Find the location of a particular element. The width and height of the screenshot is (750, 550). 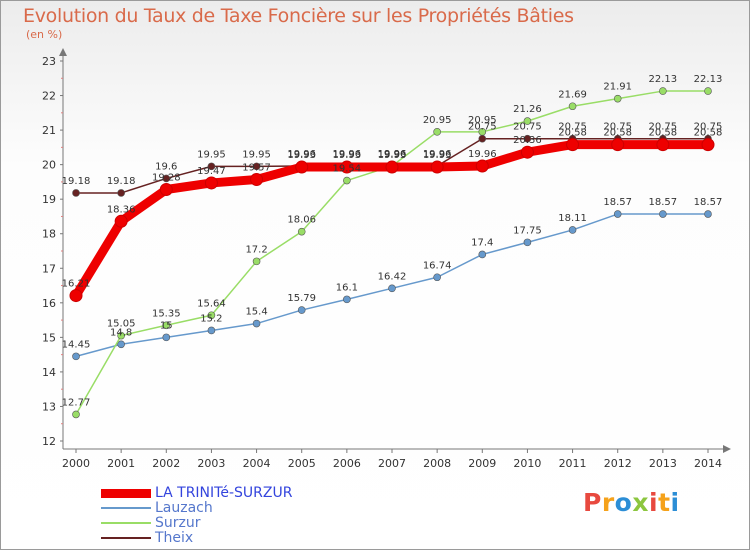

y-tick-label: 12 is located at coordinates (49, 441).